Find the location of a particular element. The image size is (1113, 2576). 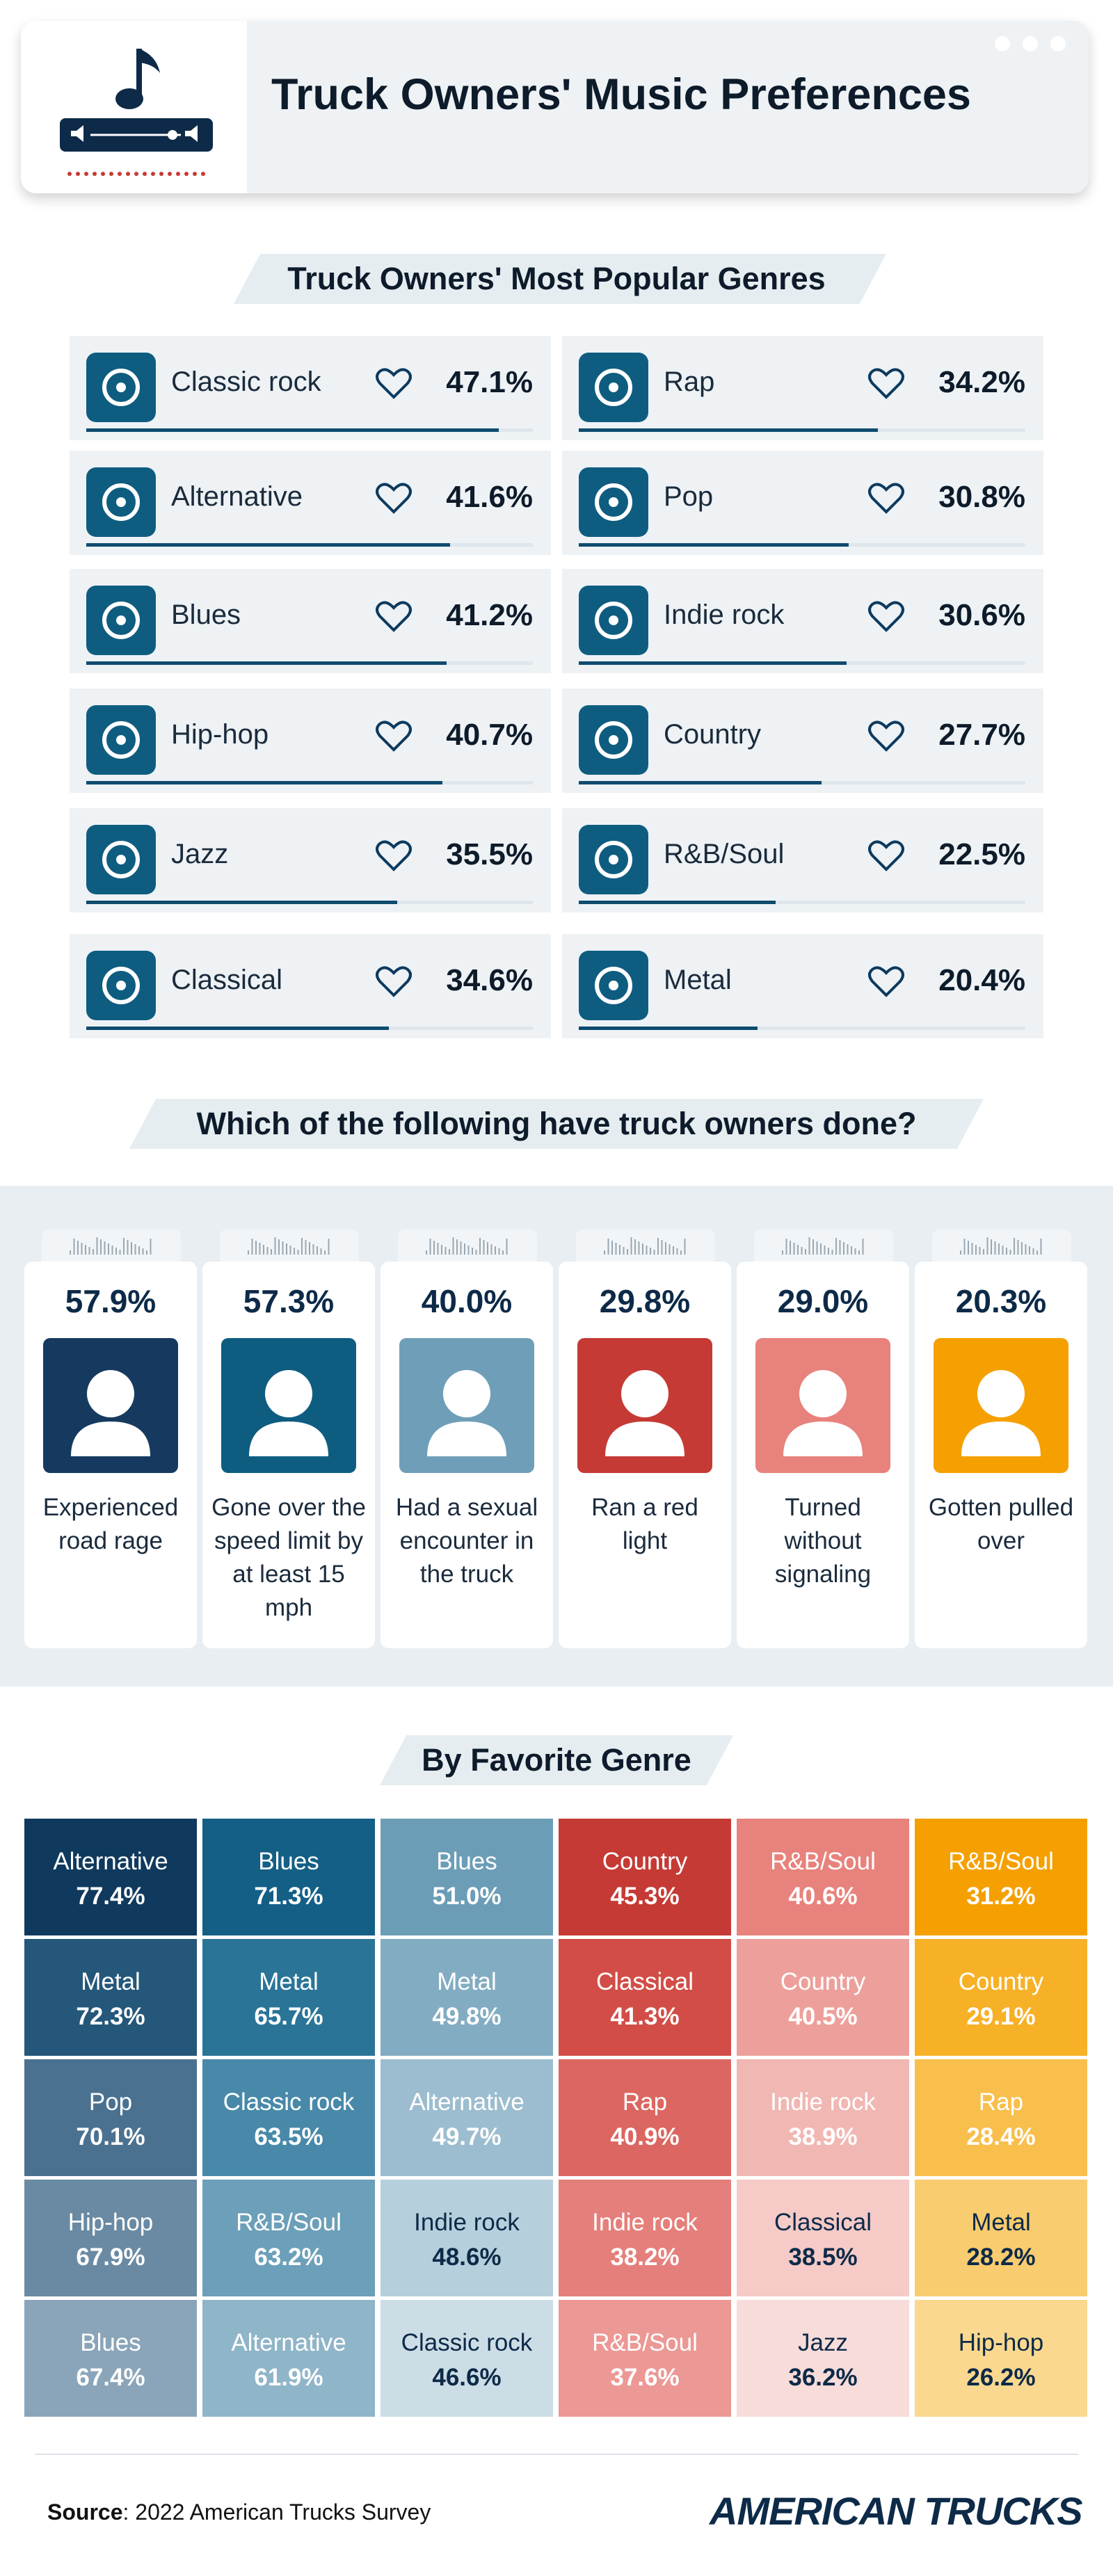

trumpet-icon is located at coordinates (121, 620).